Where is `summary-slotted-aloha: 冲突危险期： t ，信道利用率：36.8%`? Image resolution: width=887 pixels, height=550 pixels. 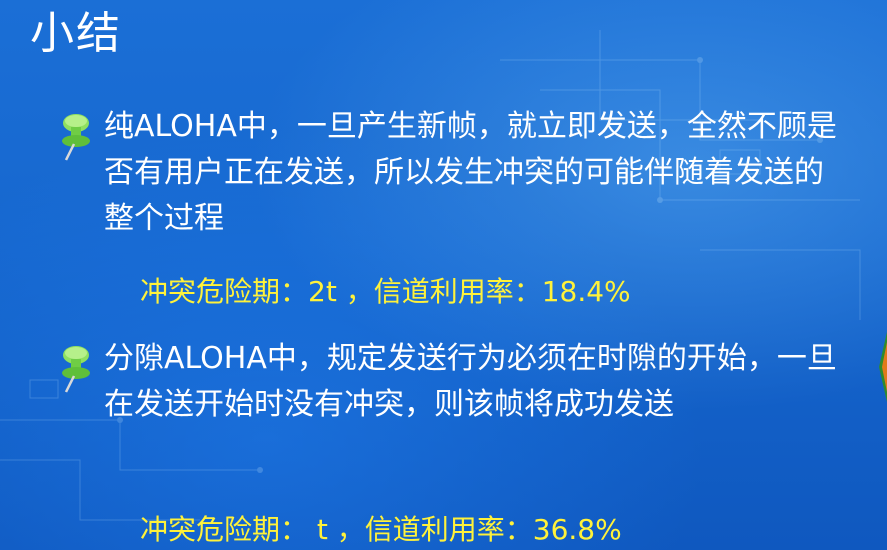 summary-slotted-aloha: 冲突危险期： t ，信道利用率：36.8% is located at coordinates (381, 529).